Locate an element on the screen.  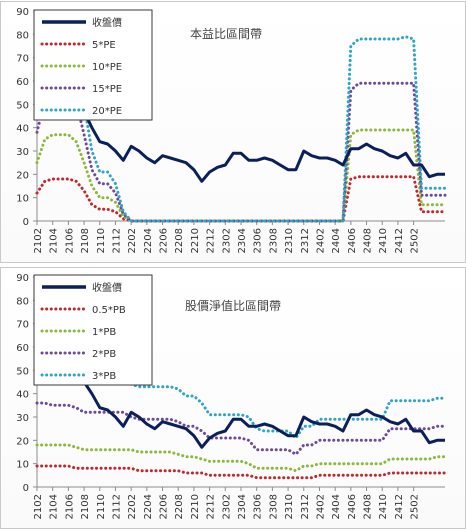
legend-label: 15*PE is located at coordinates (107, 89).